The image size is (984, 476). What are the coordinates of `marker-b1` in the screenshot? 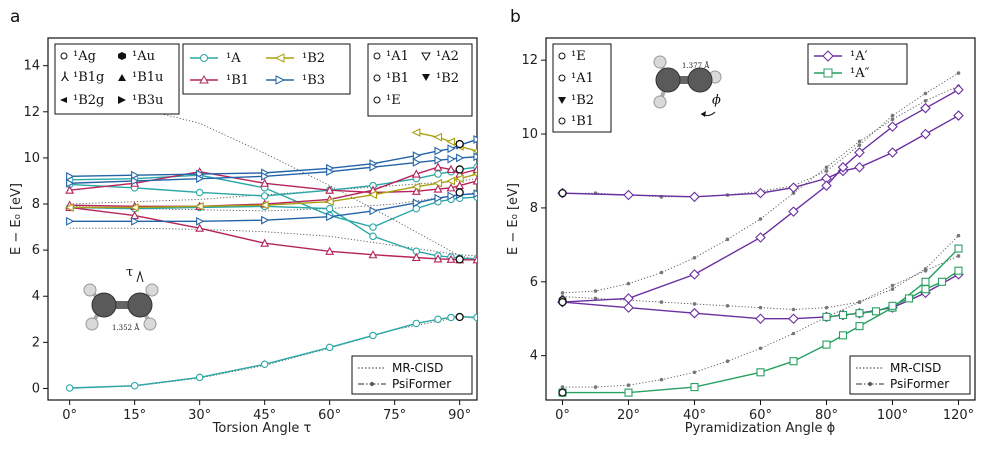 It's located at (562, 121).